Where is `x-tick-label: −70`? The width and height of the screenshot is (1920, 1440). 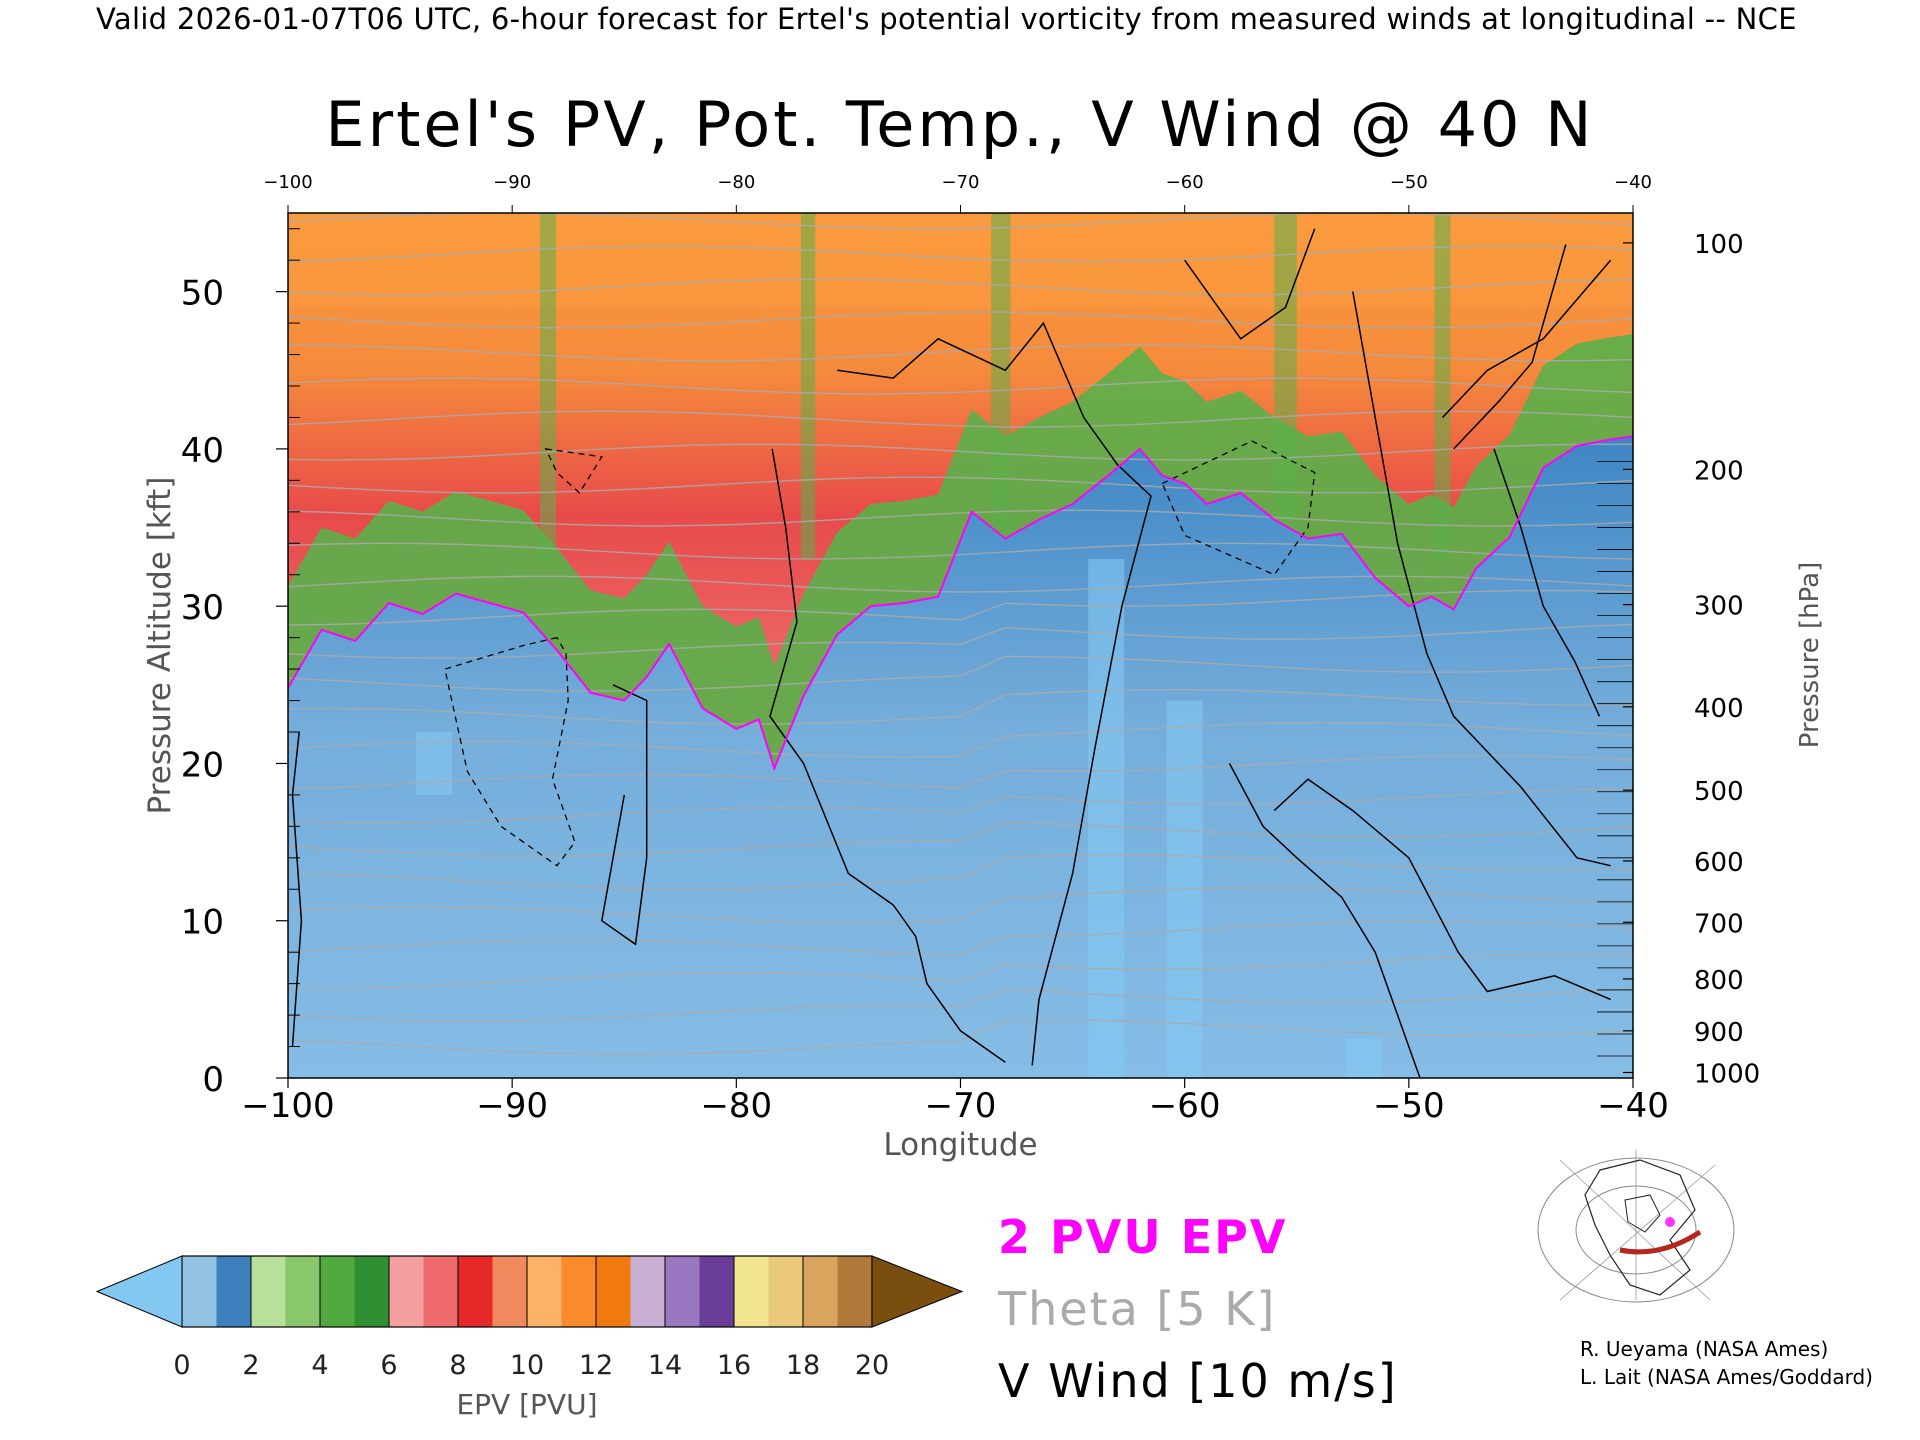
x-tick-label: −70 is located at coordinates (961, 1106).